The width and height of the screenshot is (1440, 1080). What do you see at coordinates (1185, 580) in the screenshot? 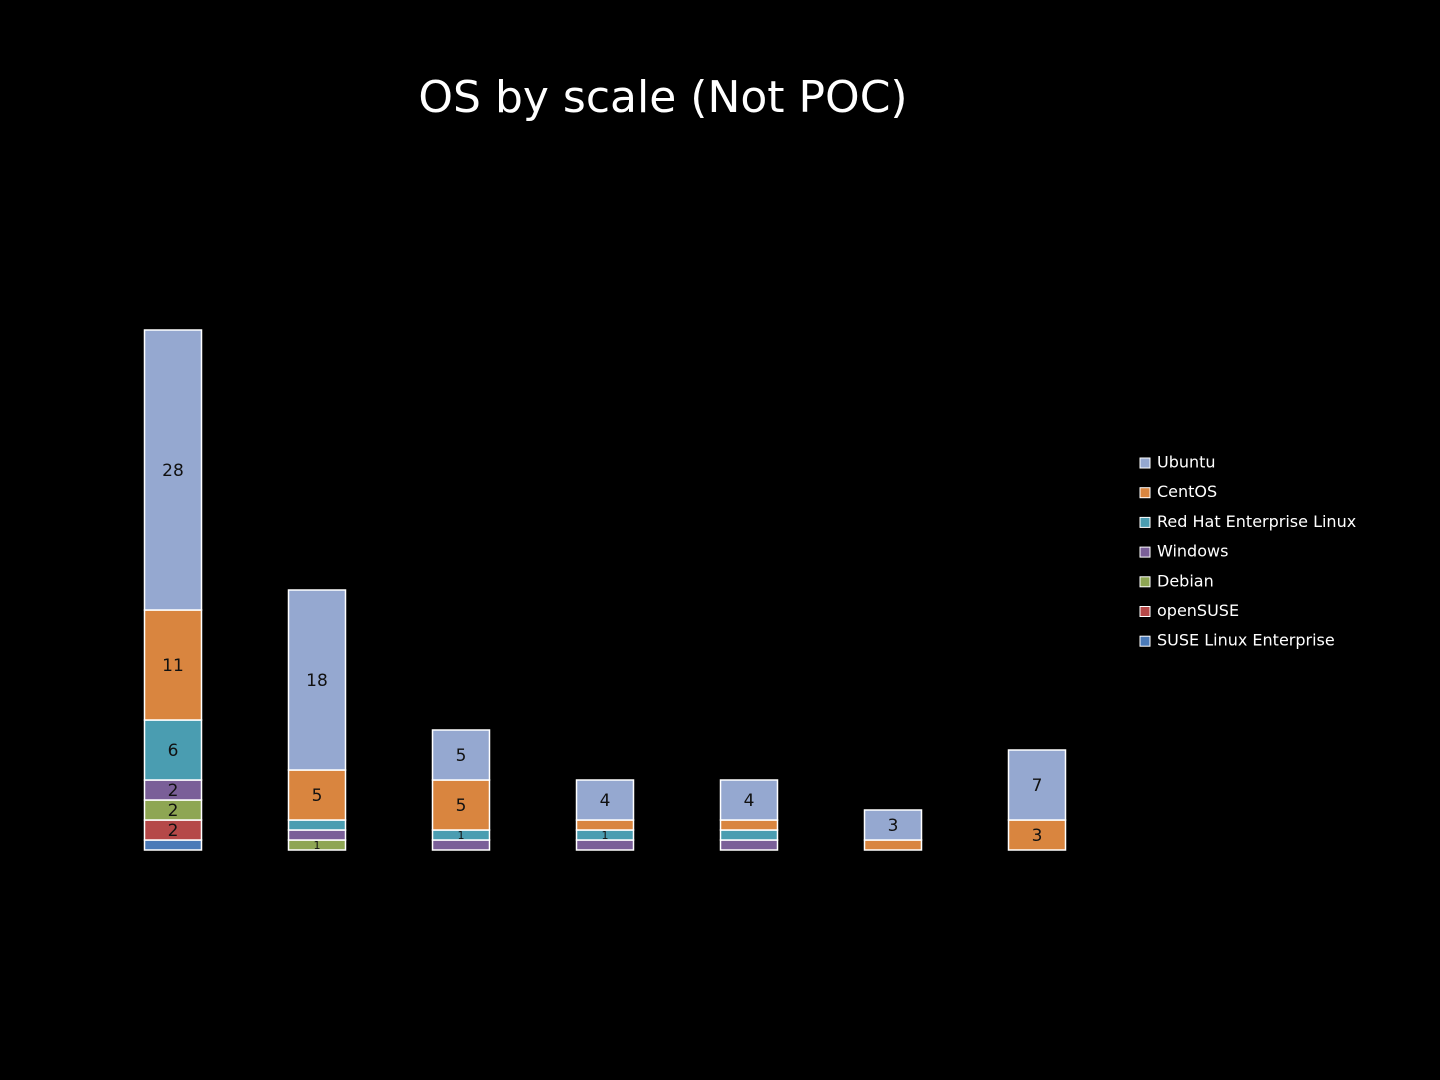
I see `legend-label: Debian` at bounding box center [1185, 580].